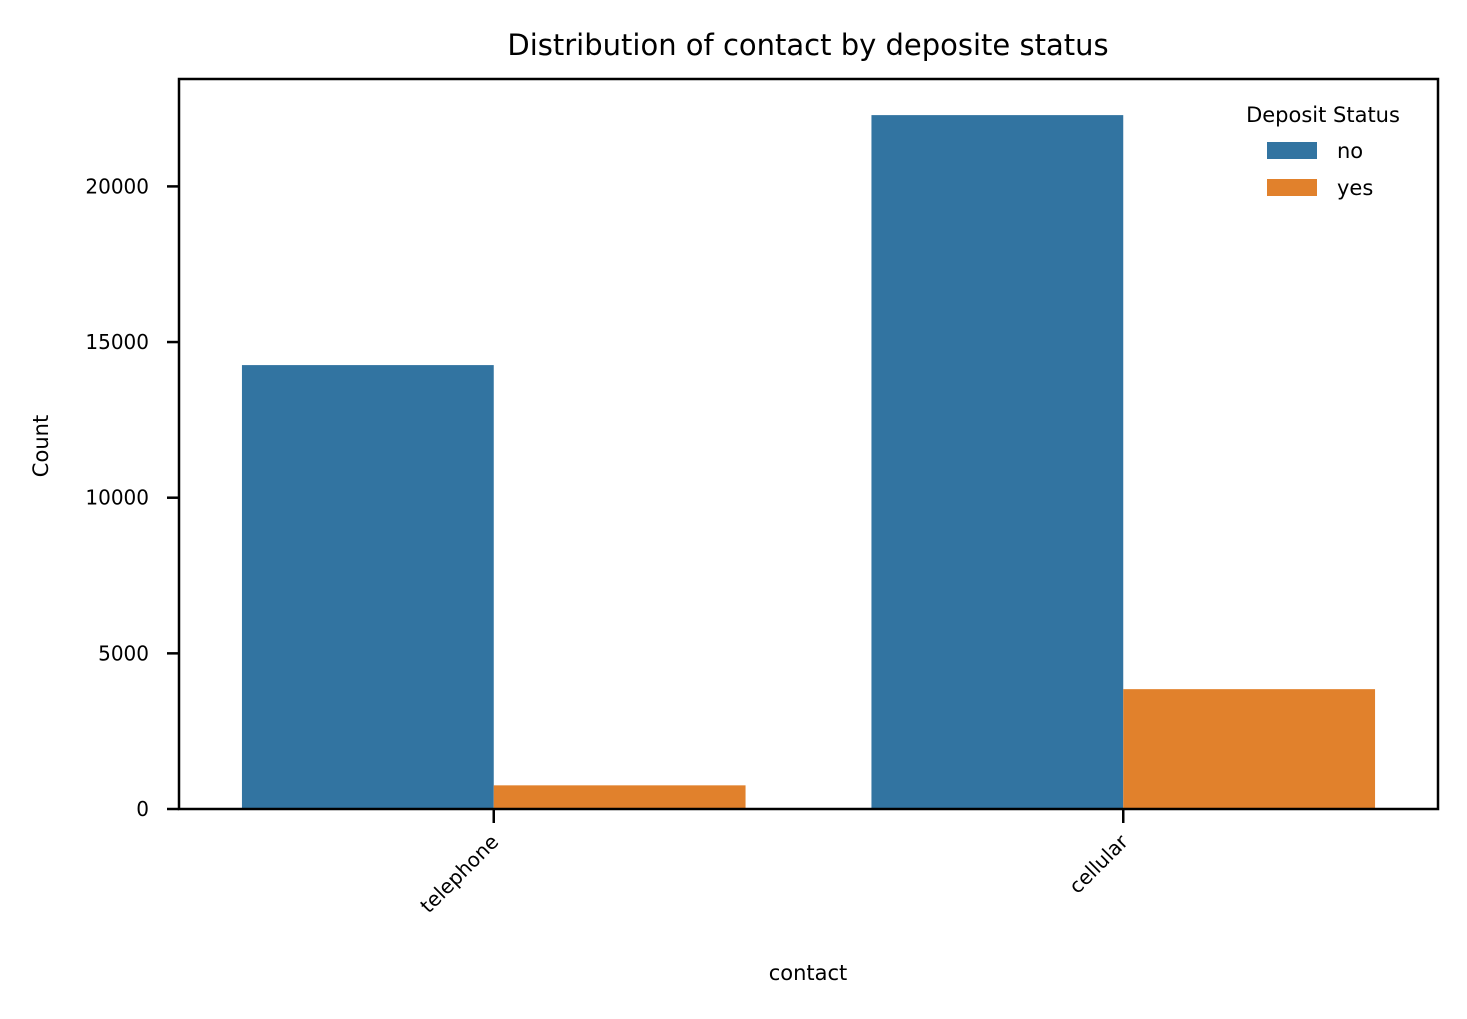 The image size is (1467, 1019). What do you see at coordinates (997, 462) in the screenshot?
I see `bar-cellular-no` at bounding box center [997, 462].